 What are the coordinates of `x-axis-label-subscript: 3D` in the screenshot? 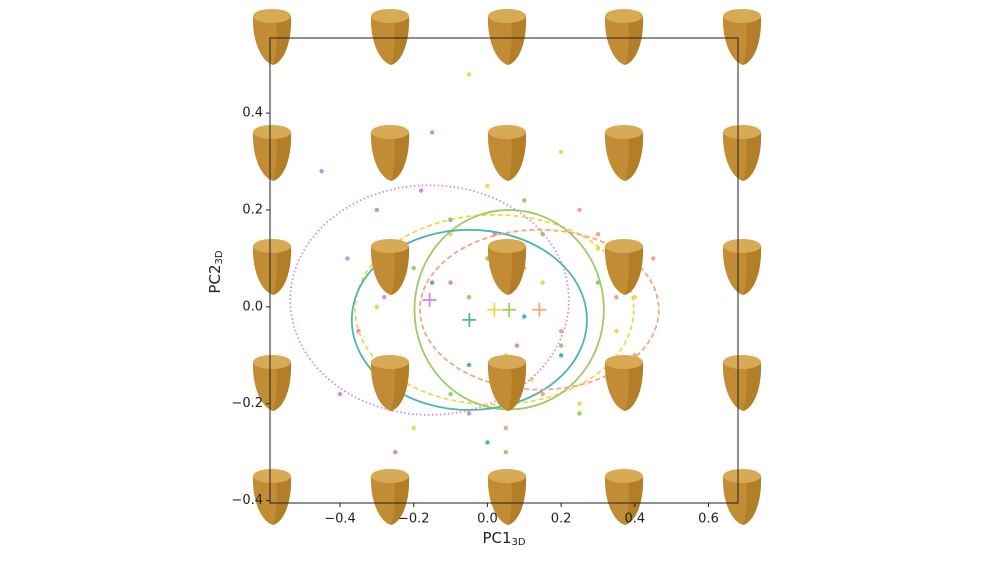 It's located at (519, 542).